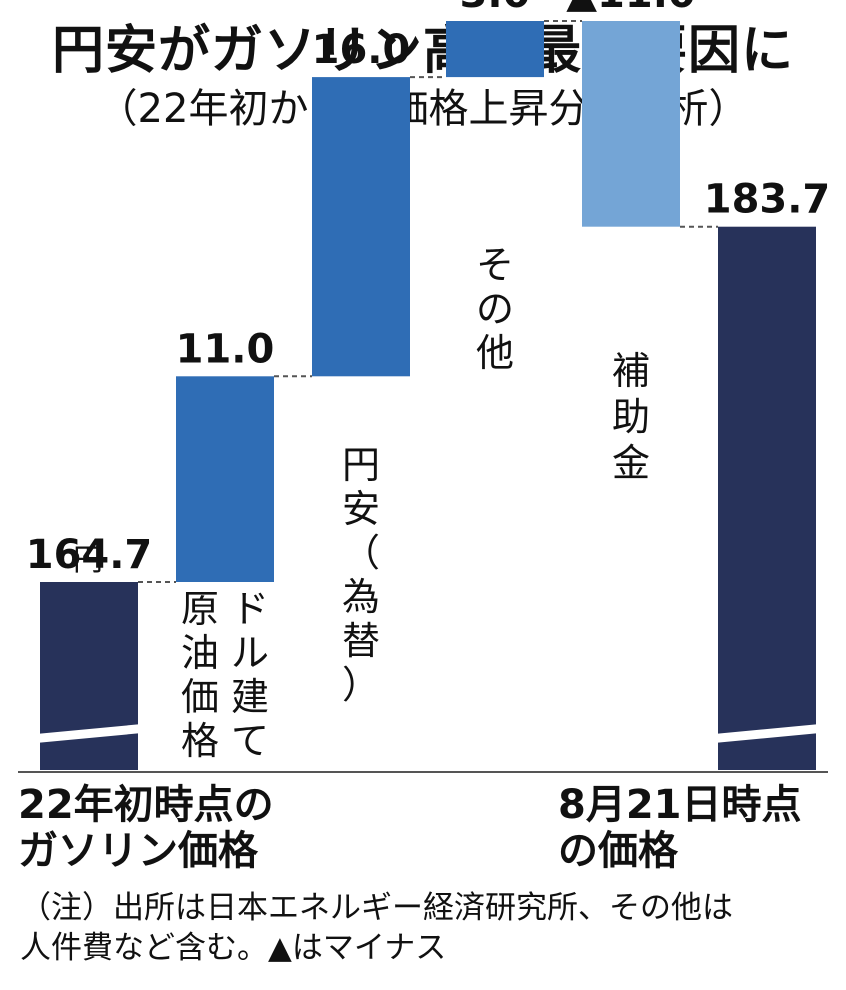 The height and width of the screenshot is (990, 846). What do you see at coordinates (146, 805) in the screenshot?
I see `x-label-start-line1: 22年初時点の` at bounding box center [146, 805].